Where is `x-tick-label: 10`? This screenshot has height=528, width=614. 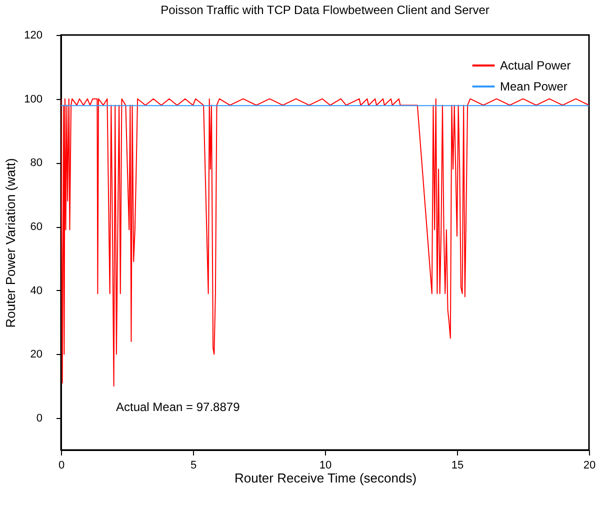 x-tick-label: 10 is located at coordinates (325, 466).